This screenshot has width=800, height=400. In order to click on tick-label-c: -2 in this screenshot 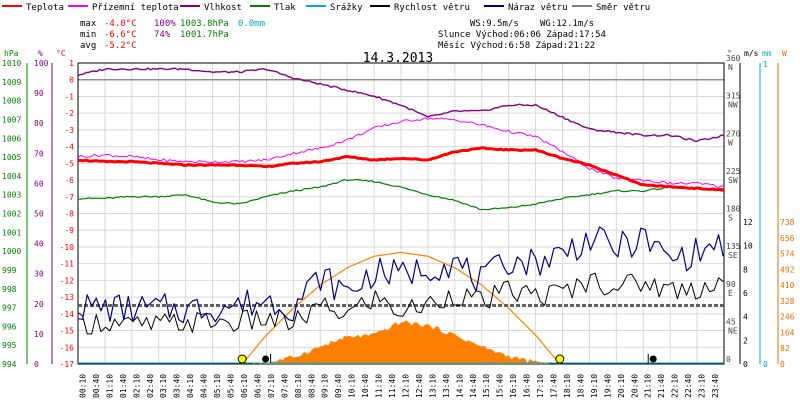, I will do `click(69, 113)`.